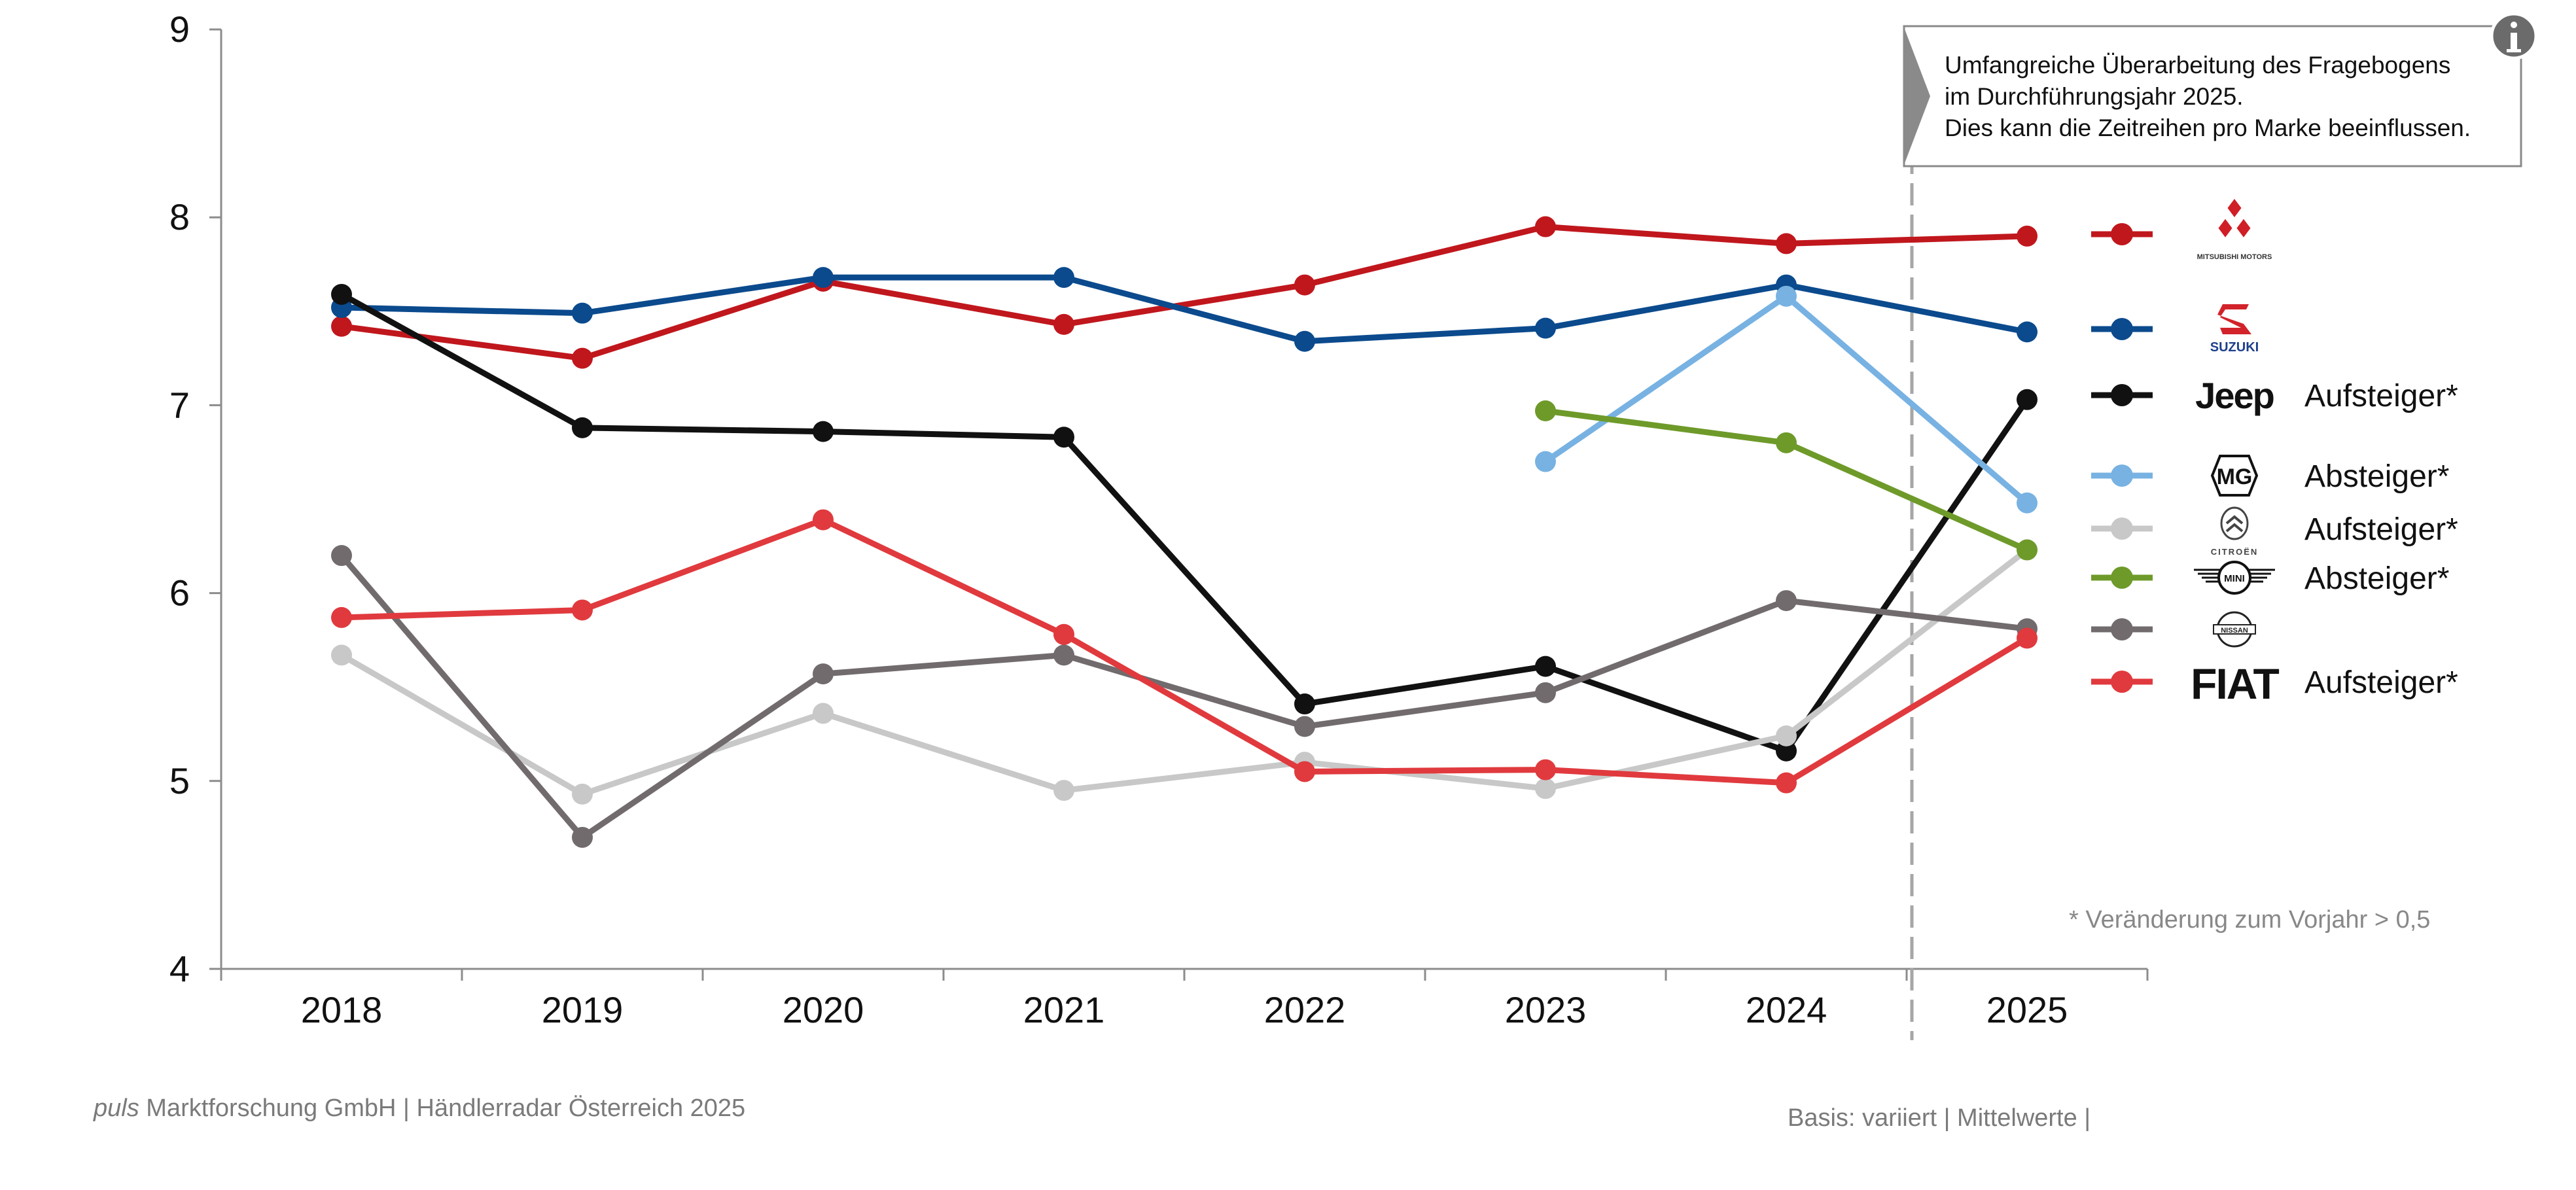 The width and height of the screenshot is (2576, 1190). Describe the element at coordinates (2094, 96) in the screenshot. I see `annotation-line-2: im Durchführungsjahr 2025.` at that location.